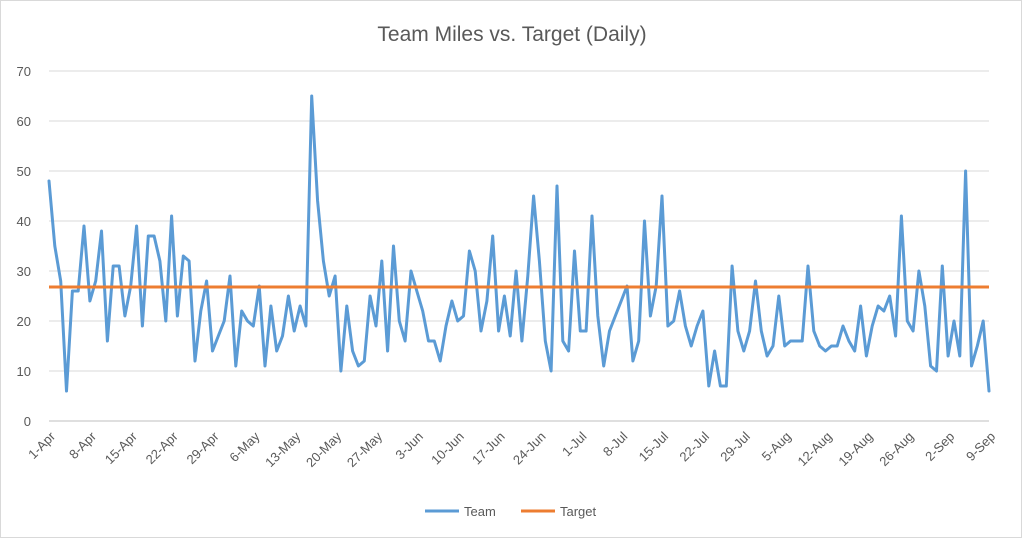 This screenshot has height=539, width=1022. I want to click on x-tick-label: 6-May, so click(244, 446).